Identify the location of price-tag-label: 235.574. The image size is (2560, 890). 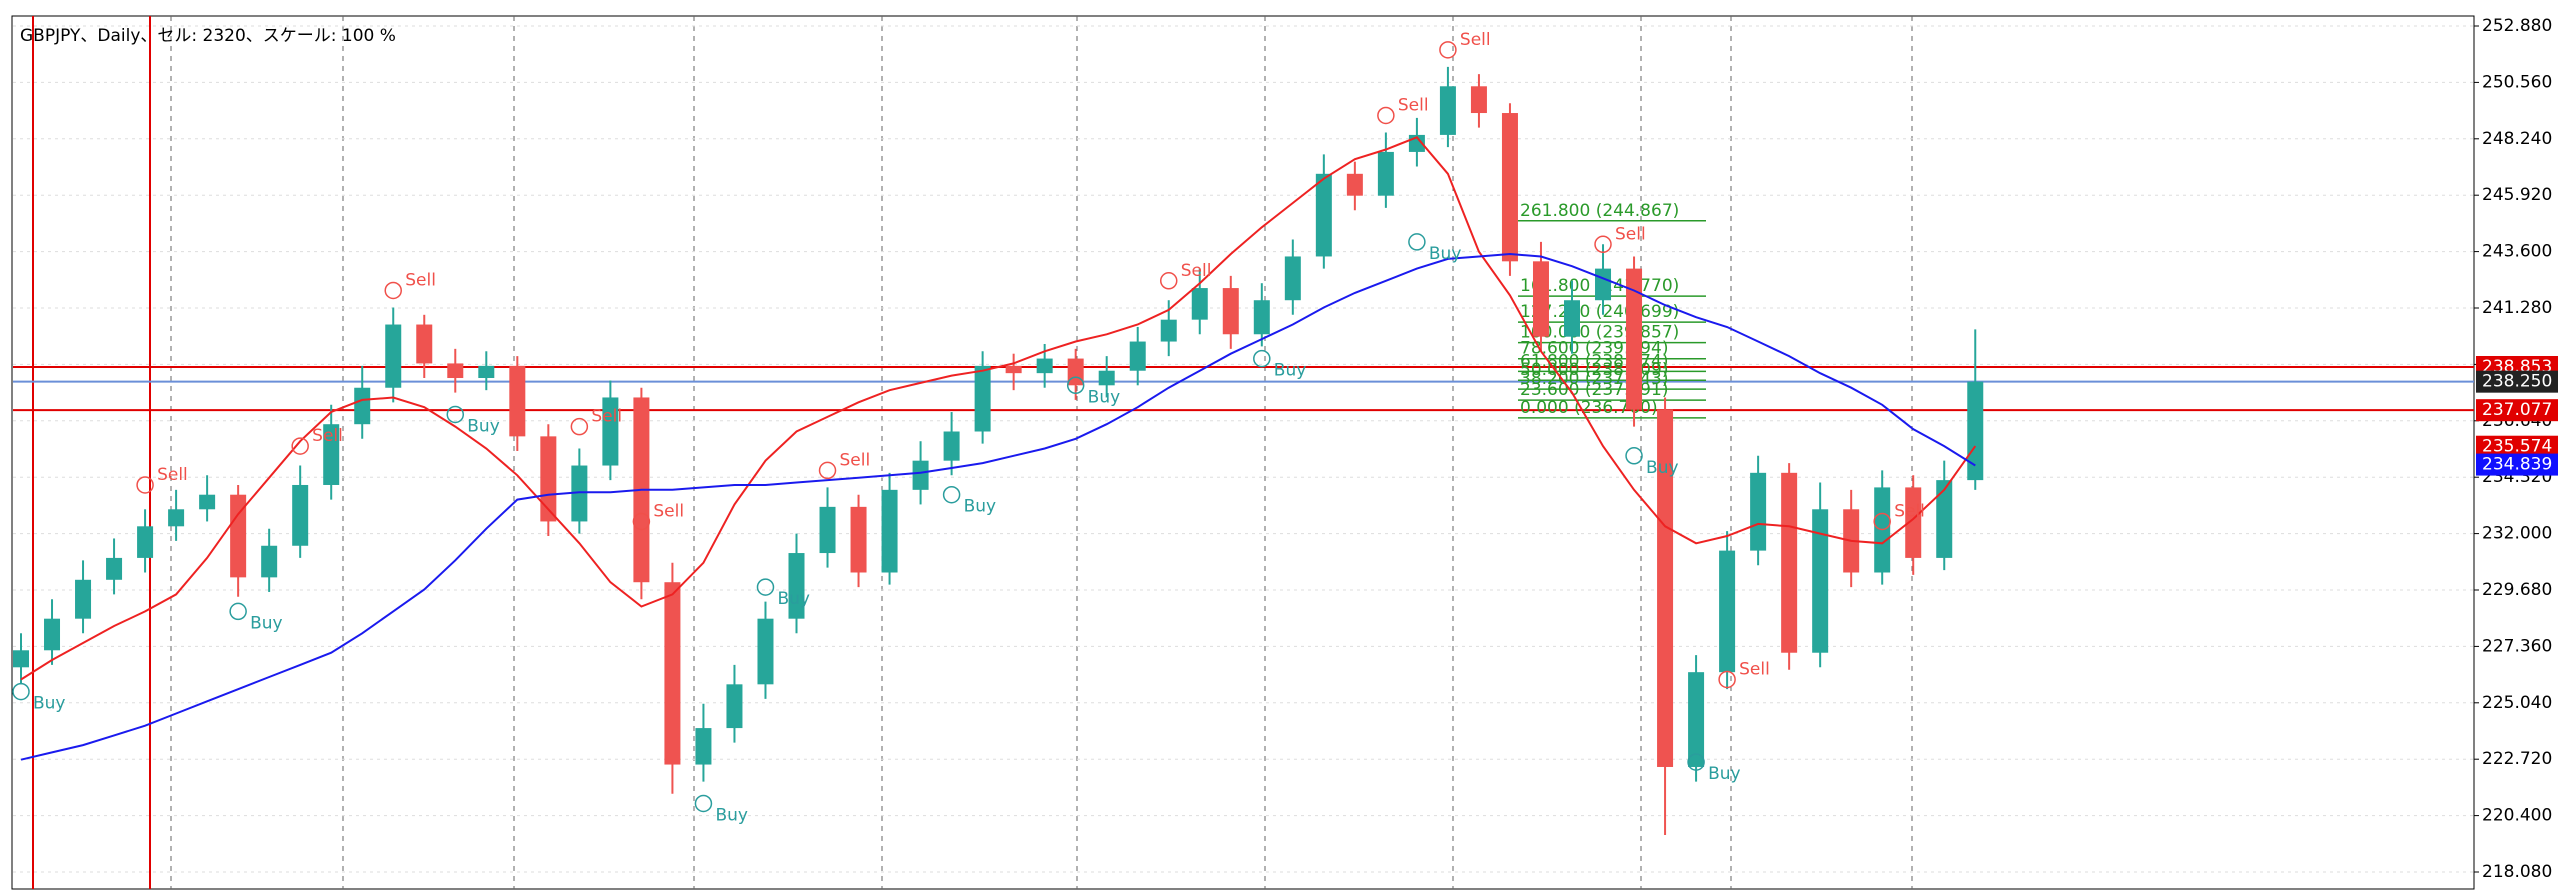
(2517, 447).